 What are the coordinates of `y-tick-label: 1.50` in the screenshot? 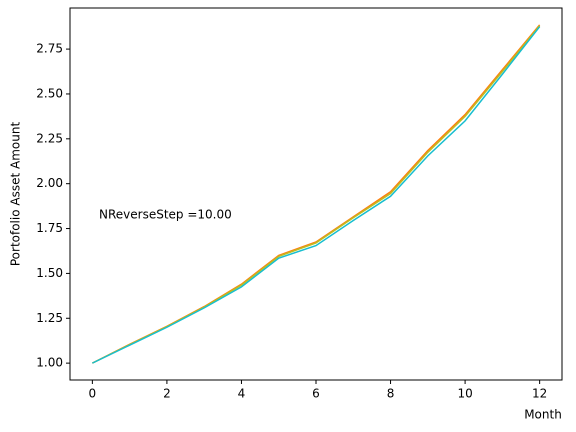 It's located at (49, 273).